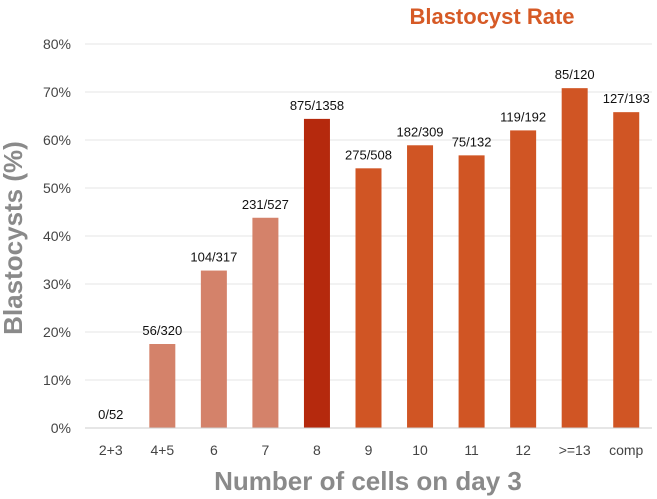 Image resolution: width=657 pixels, height=499 pixels. I want to click on y-axis-label: Blastocysts (%), so click(14, 238).